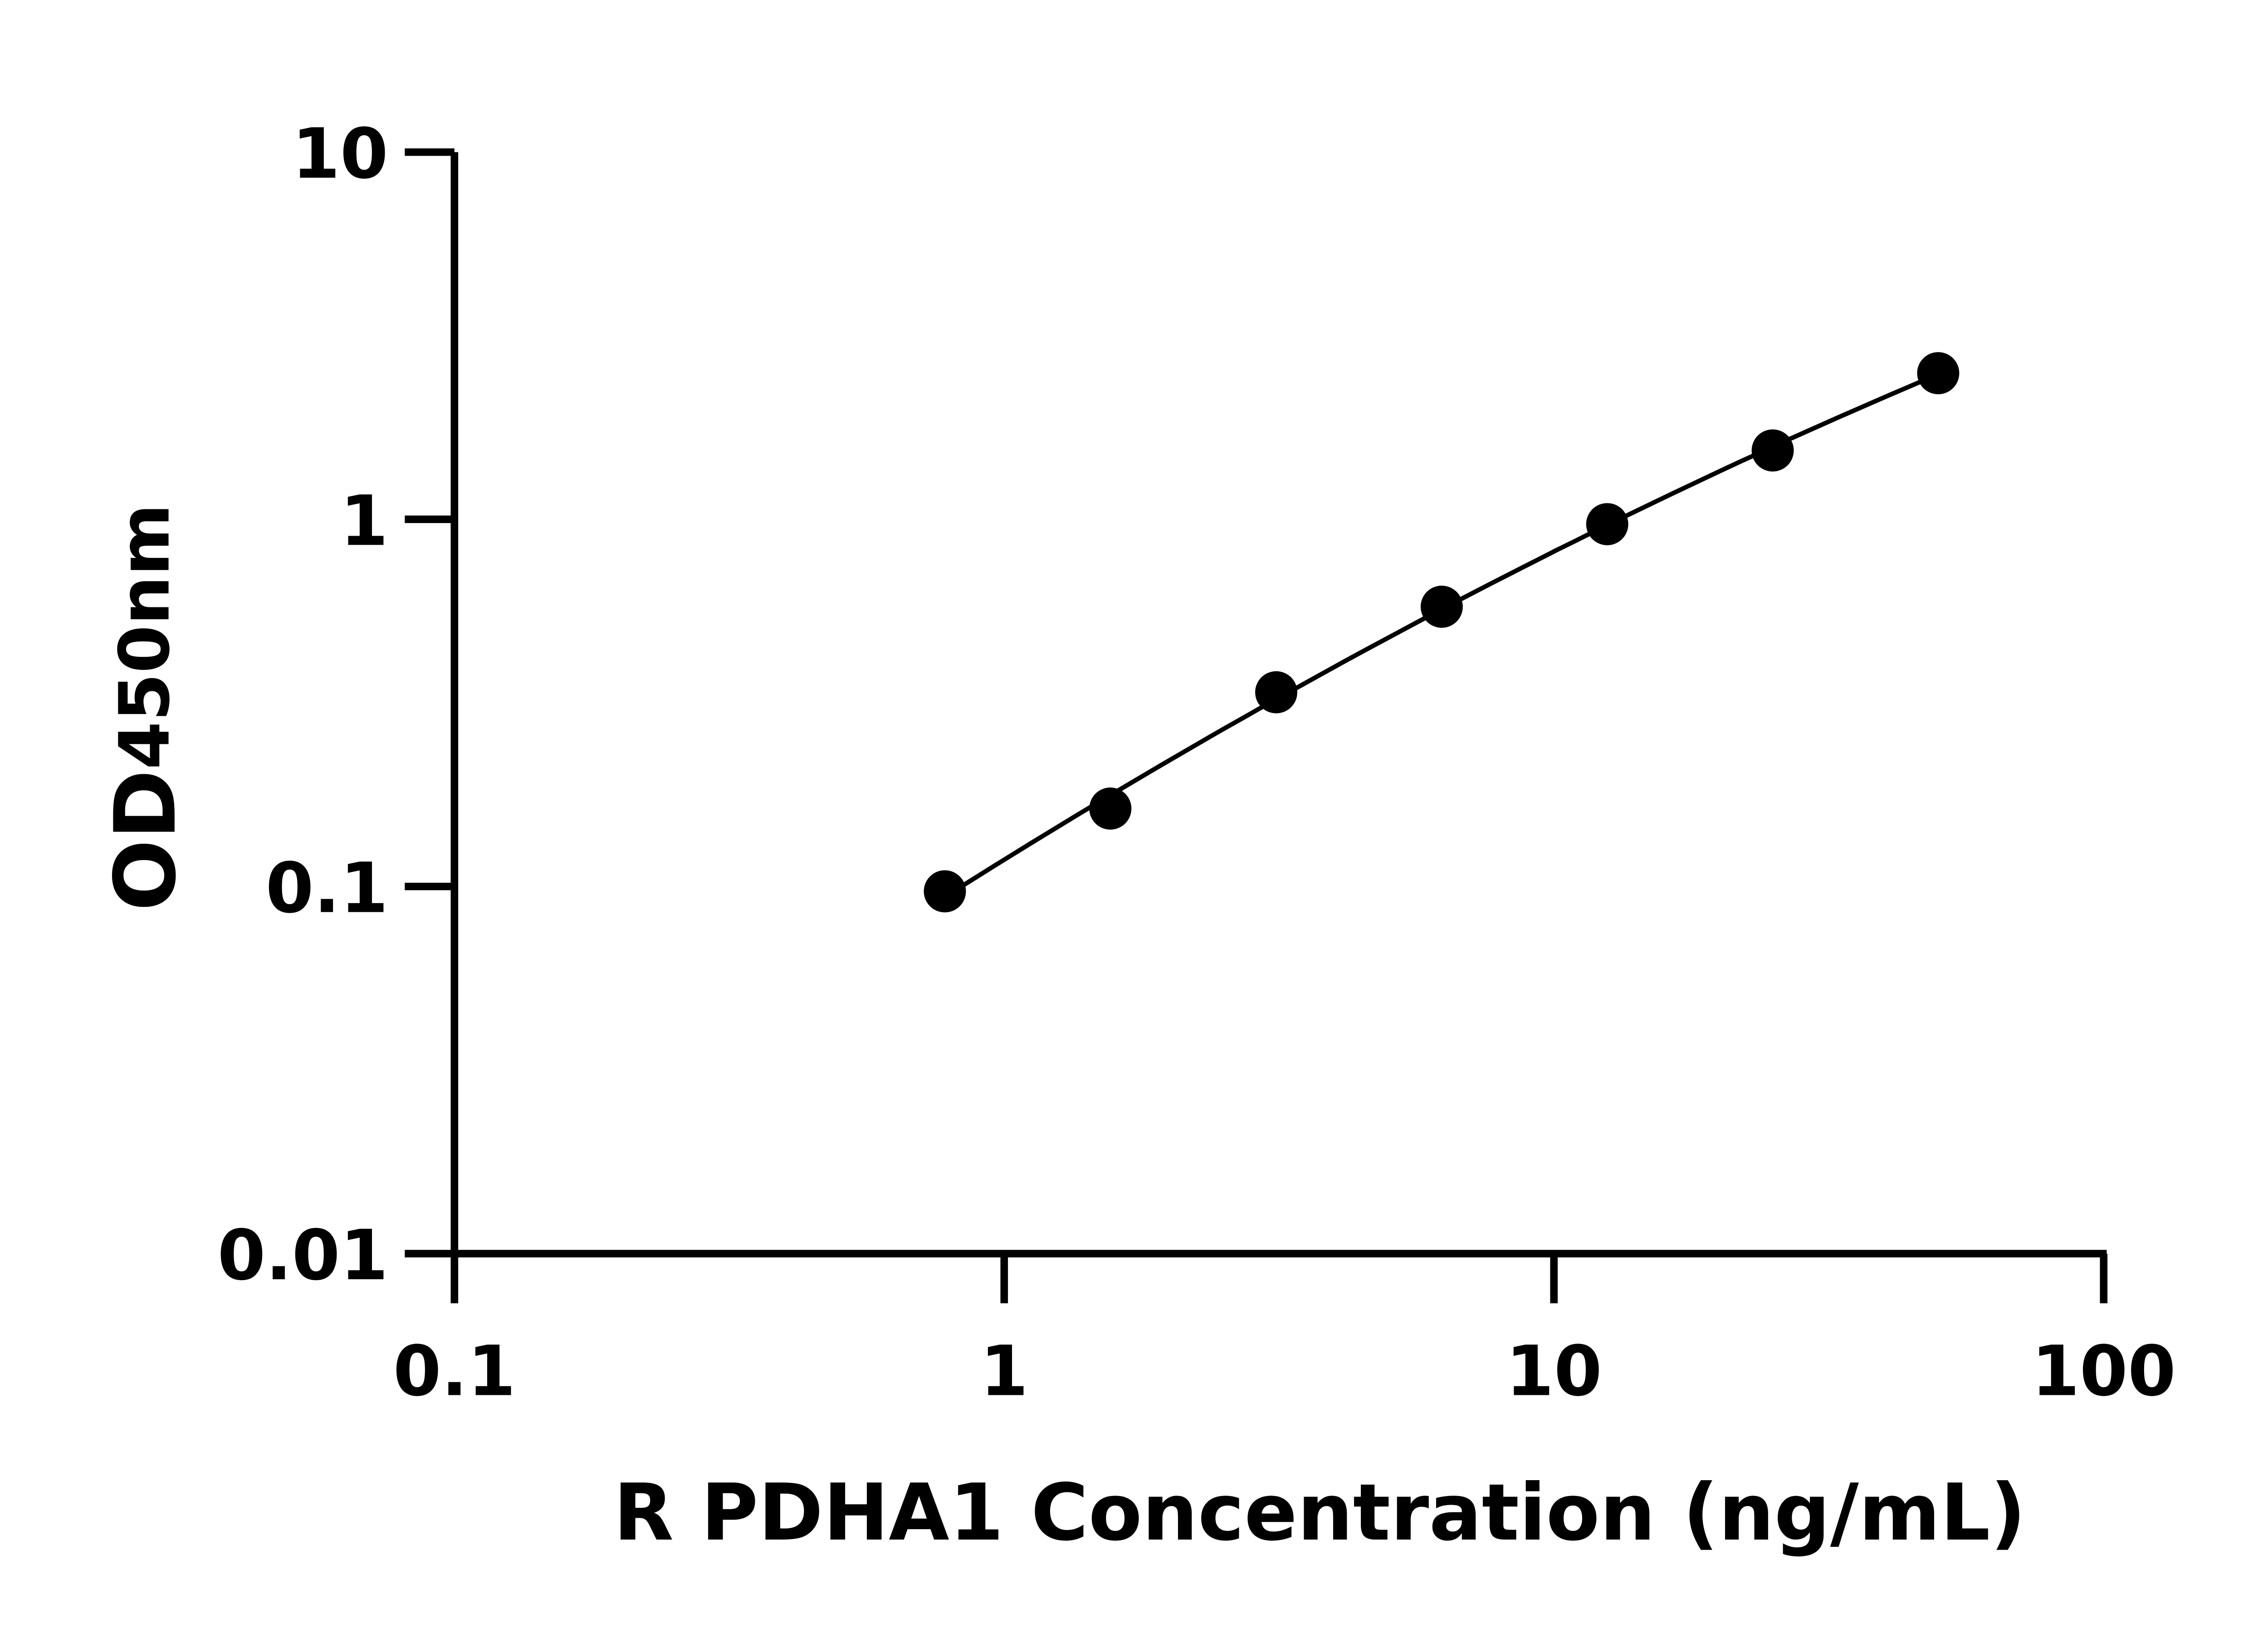  I want to click on y-axis-label-sub: 450nm, so click(144, 636).